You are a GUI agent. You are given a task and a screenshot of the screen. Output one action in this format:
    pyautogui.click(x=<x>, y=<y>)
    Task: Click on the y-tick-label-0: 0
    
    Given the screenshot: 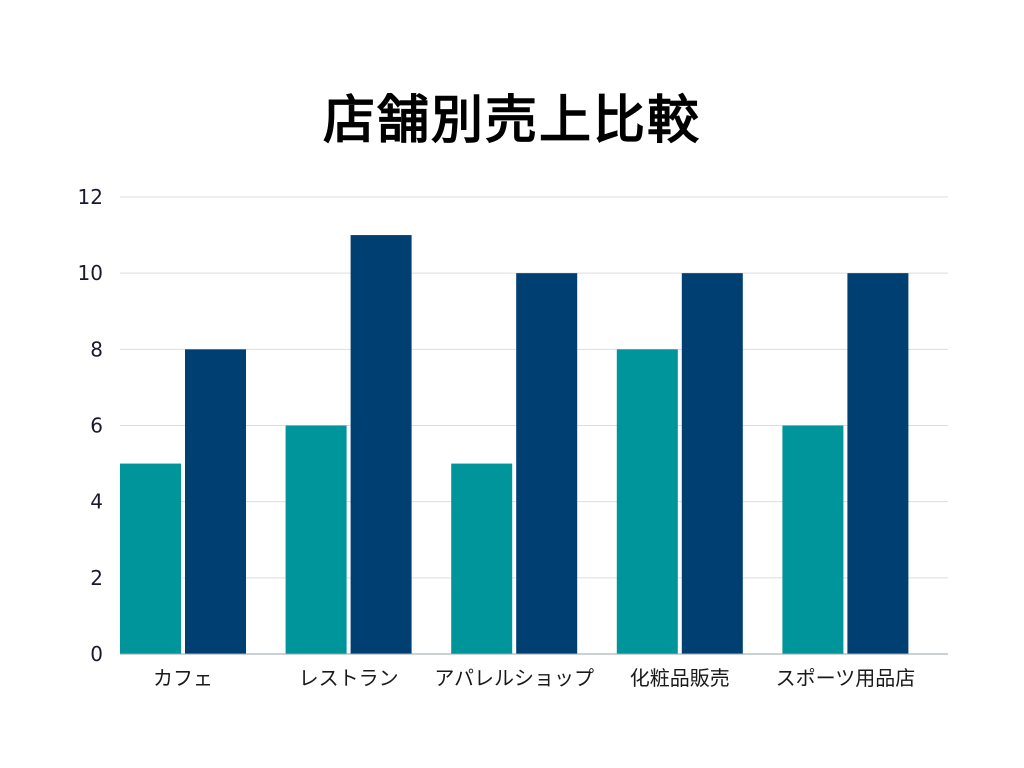 What is the action you would take?
    pyautogui.click(x=96, y=654)
    